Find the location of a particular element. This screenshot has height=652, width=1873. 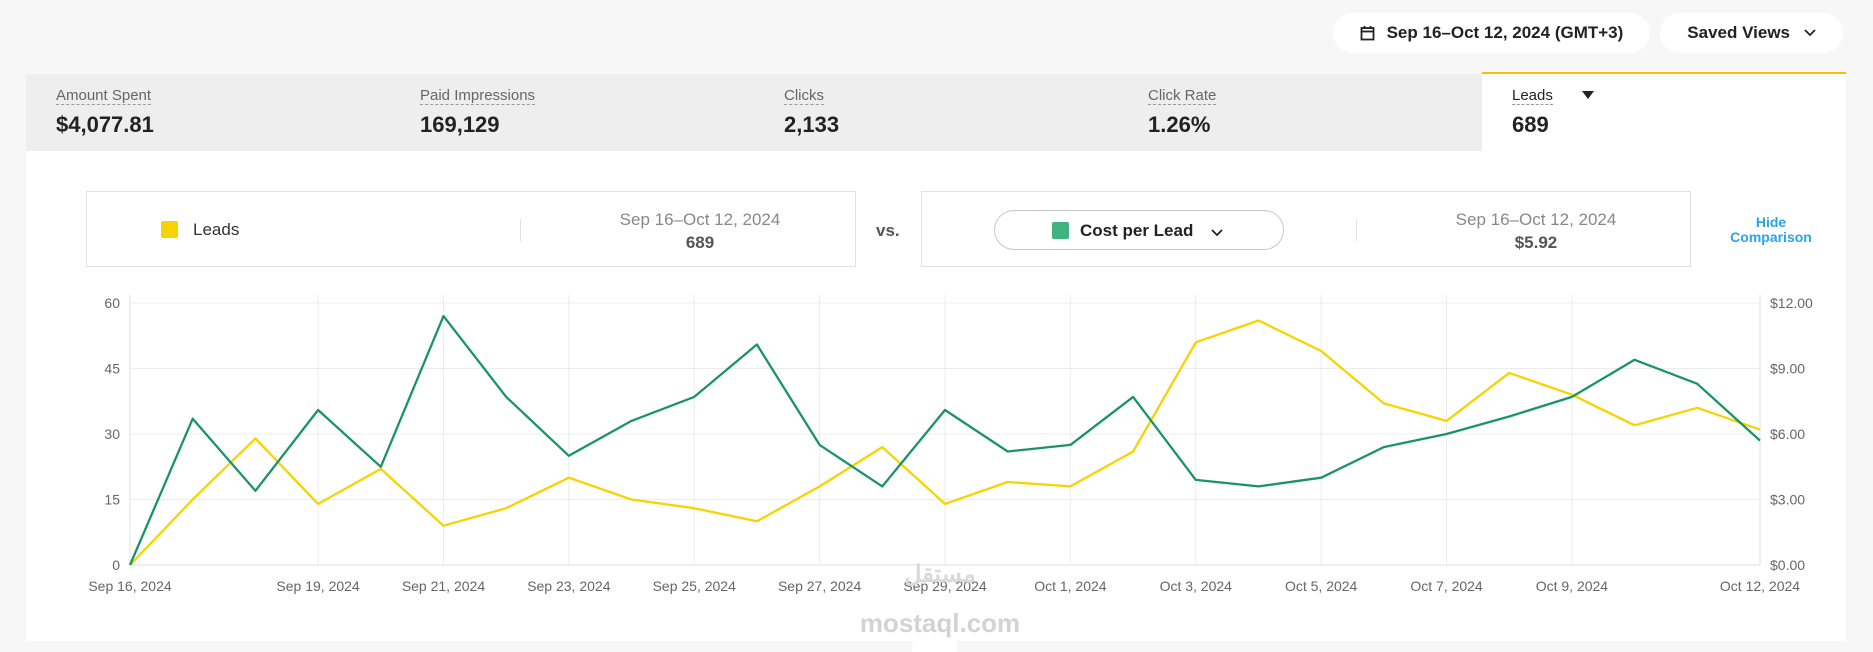

metric-value: 169,129 is located at coordinates (460, 124).